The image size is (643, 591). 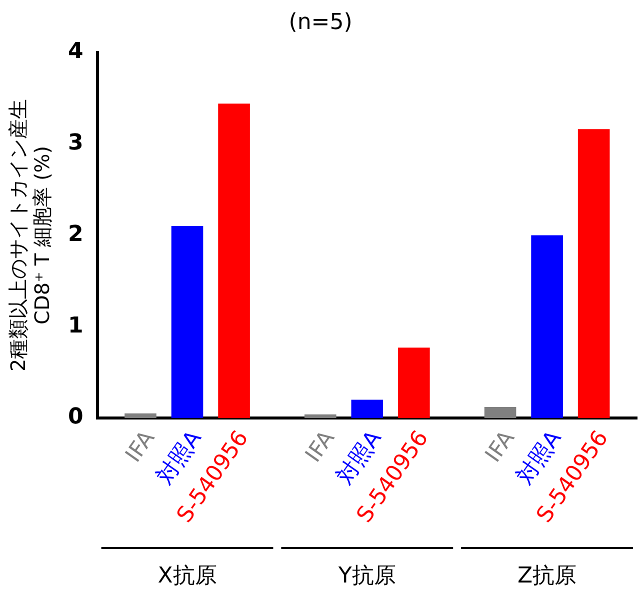 I want to click on x-tick-label: Y抗原, so click(x=366, y=576).